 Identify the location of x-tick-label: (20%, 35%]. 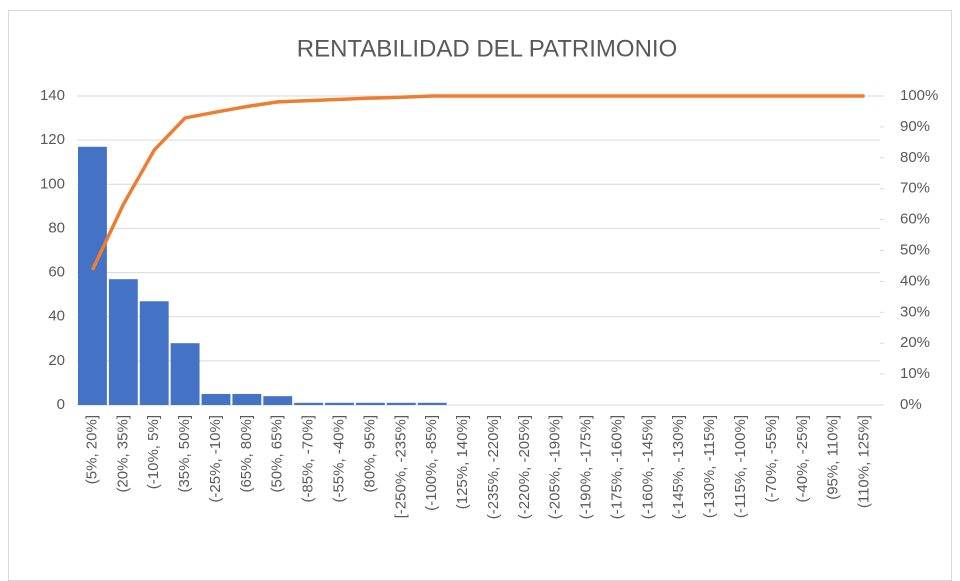
(122, 454).